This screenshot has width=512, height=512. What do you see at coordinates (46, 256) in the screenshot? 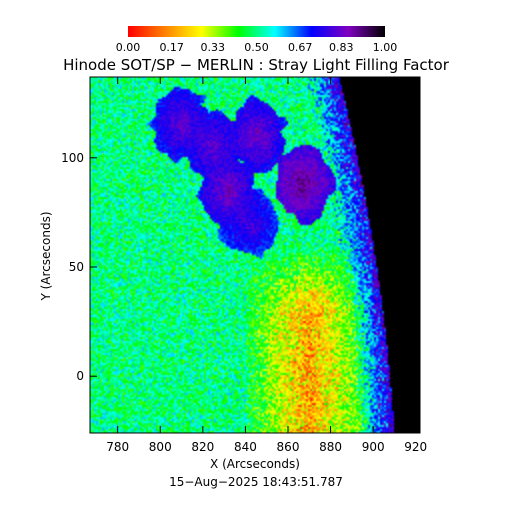
I see `y-axis-label: Y (Arcseconds)` at bounding box center [46, 256].